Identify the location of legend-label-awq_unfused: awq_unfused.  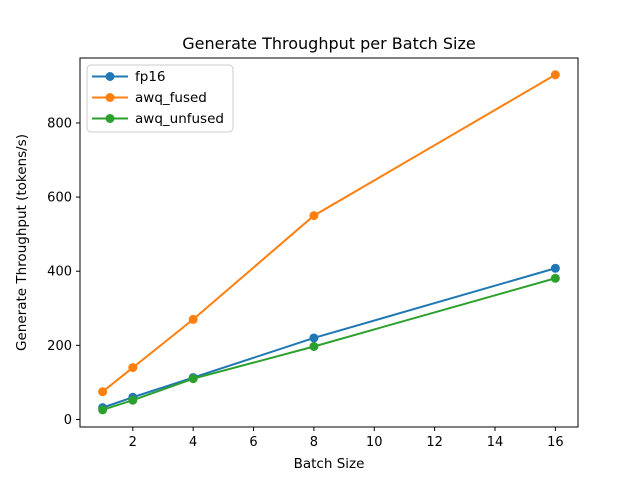
(179, 119).